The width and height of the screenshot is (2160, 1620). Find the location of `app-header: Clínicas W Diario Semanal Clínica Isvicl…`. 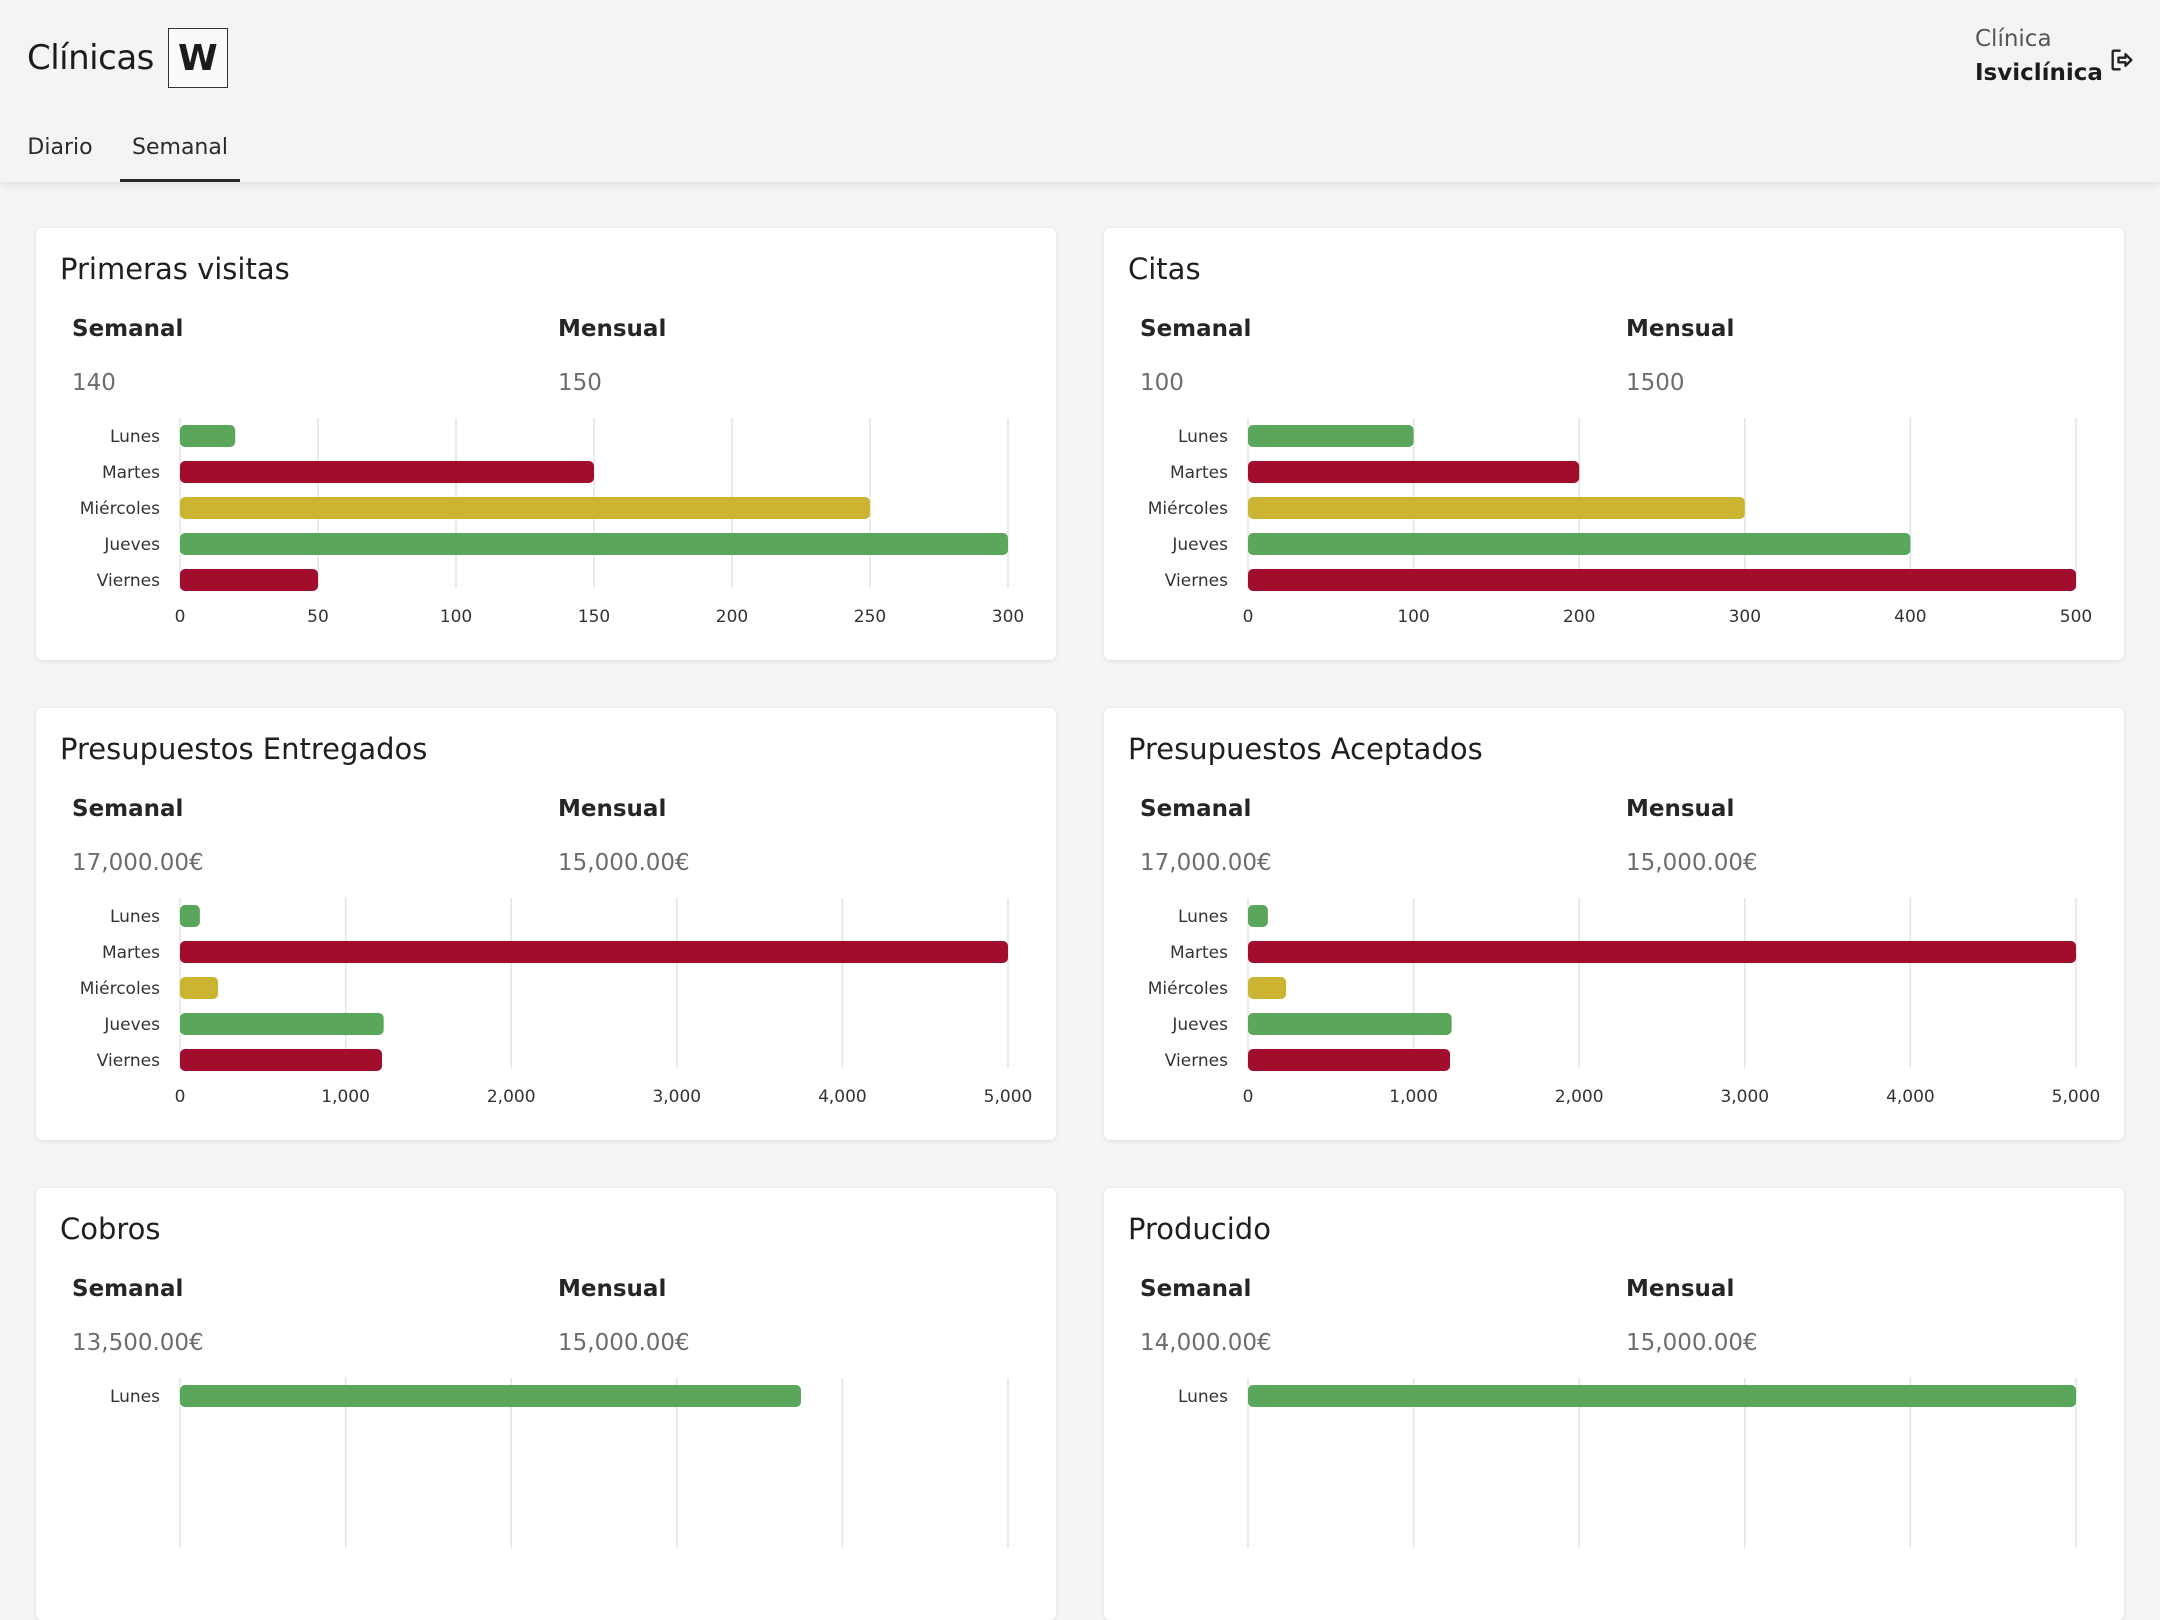

app-header: Clínicas W Diario Semanal Clínica Isvicl… is located at coordinates (1080, 91).